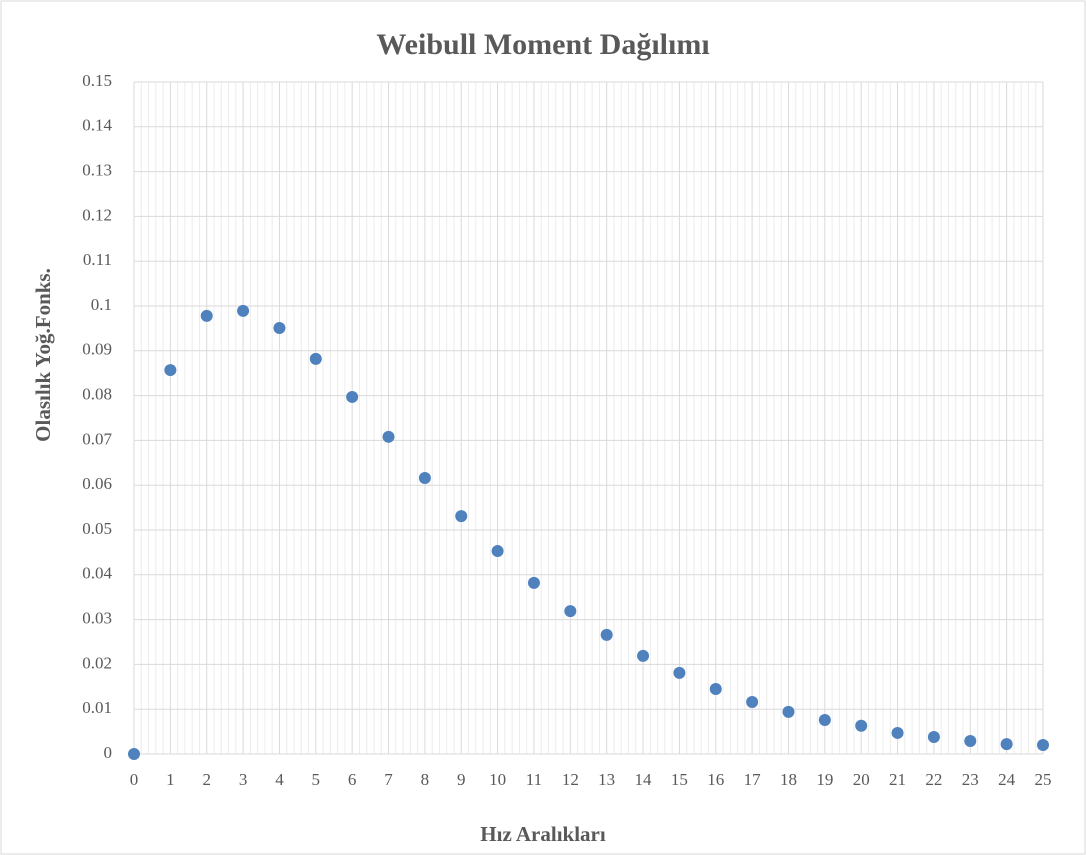  What do you see at coordinates (316, 779) in the screenshot?
I see `x-tick-label: 5` at bounding box center [316, 779].